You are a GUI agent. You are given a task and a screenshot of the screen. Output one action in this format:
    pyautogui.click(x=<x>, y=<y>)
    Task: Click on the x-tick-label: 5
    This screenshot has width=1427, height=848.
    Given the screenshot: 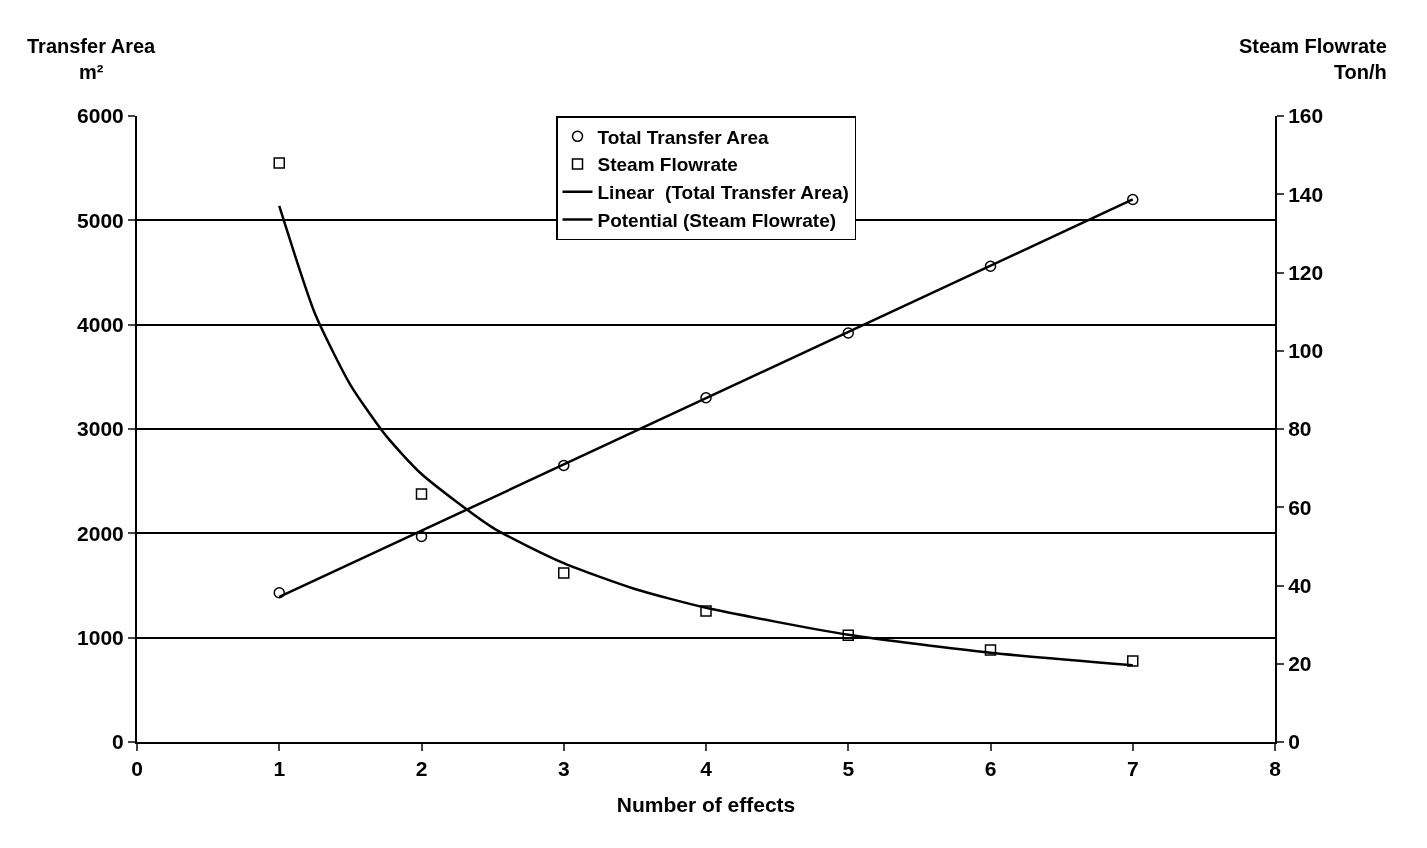 What is the action you would take?
    pyautogui.click(x=848, y=769)
    